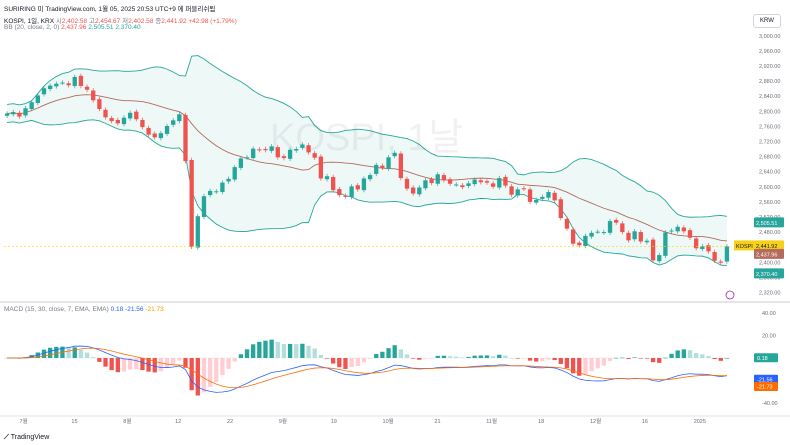 The height and width of the screenshot is (445, 790). I want to click on time-axis-label: 16, so click(645, 422).